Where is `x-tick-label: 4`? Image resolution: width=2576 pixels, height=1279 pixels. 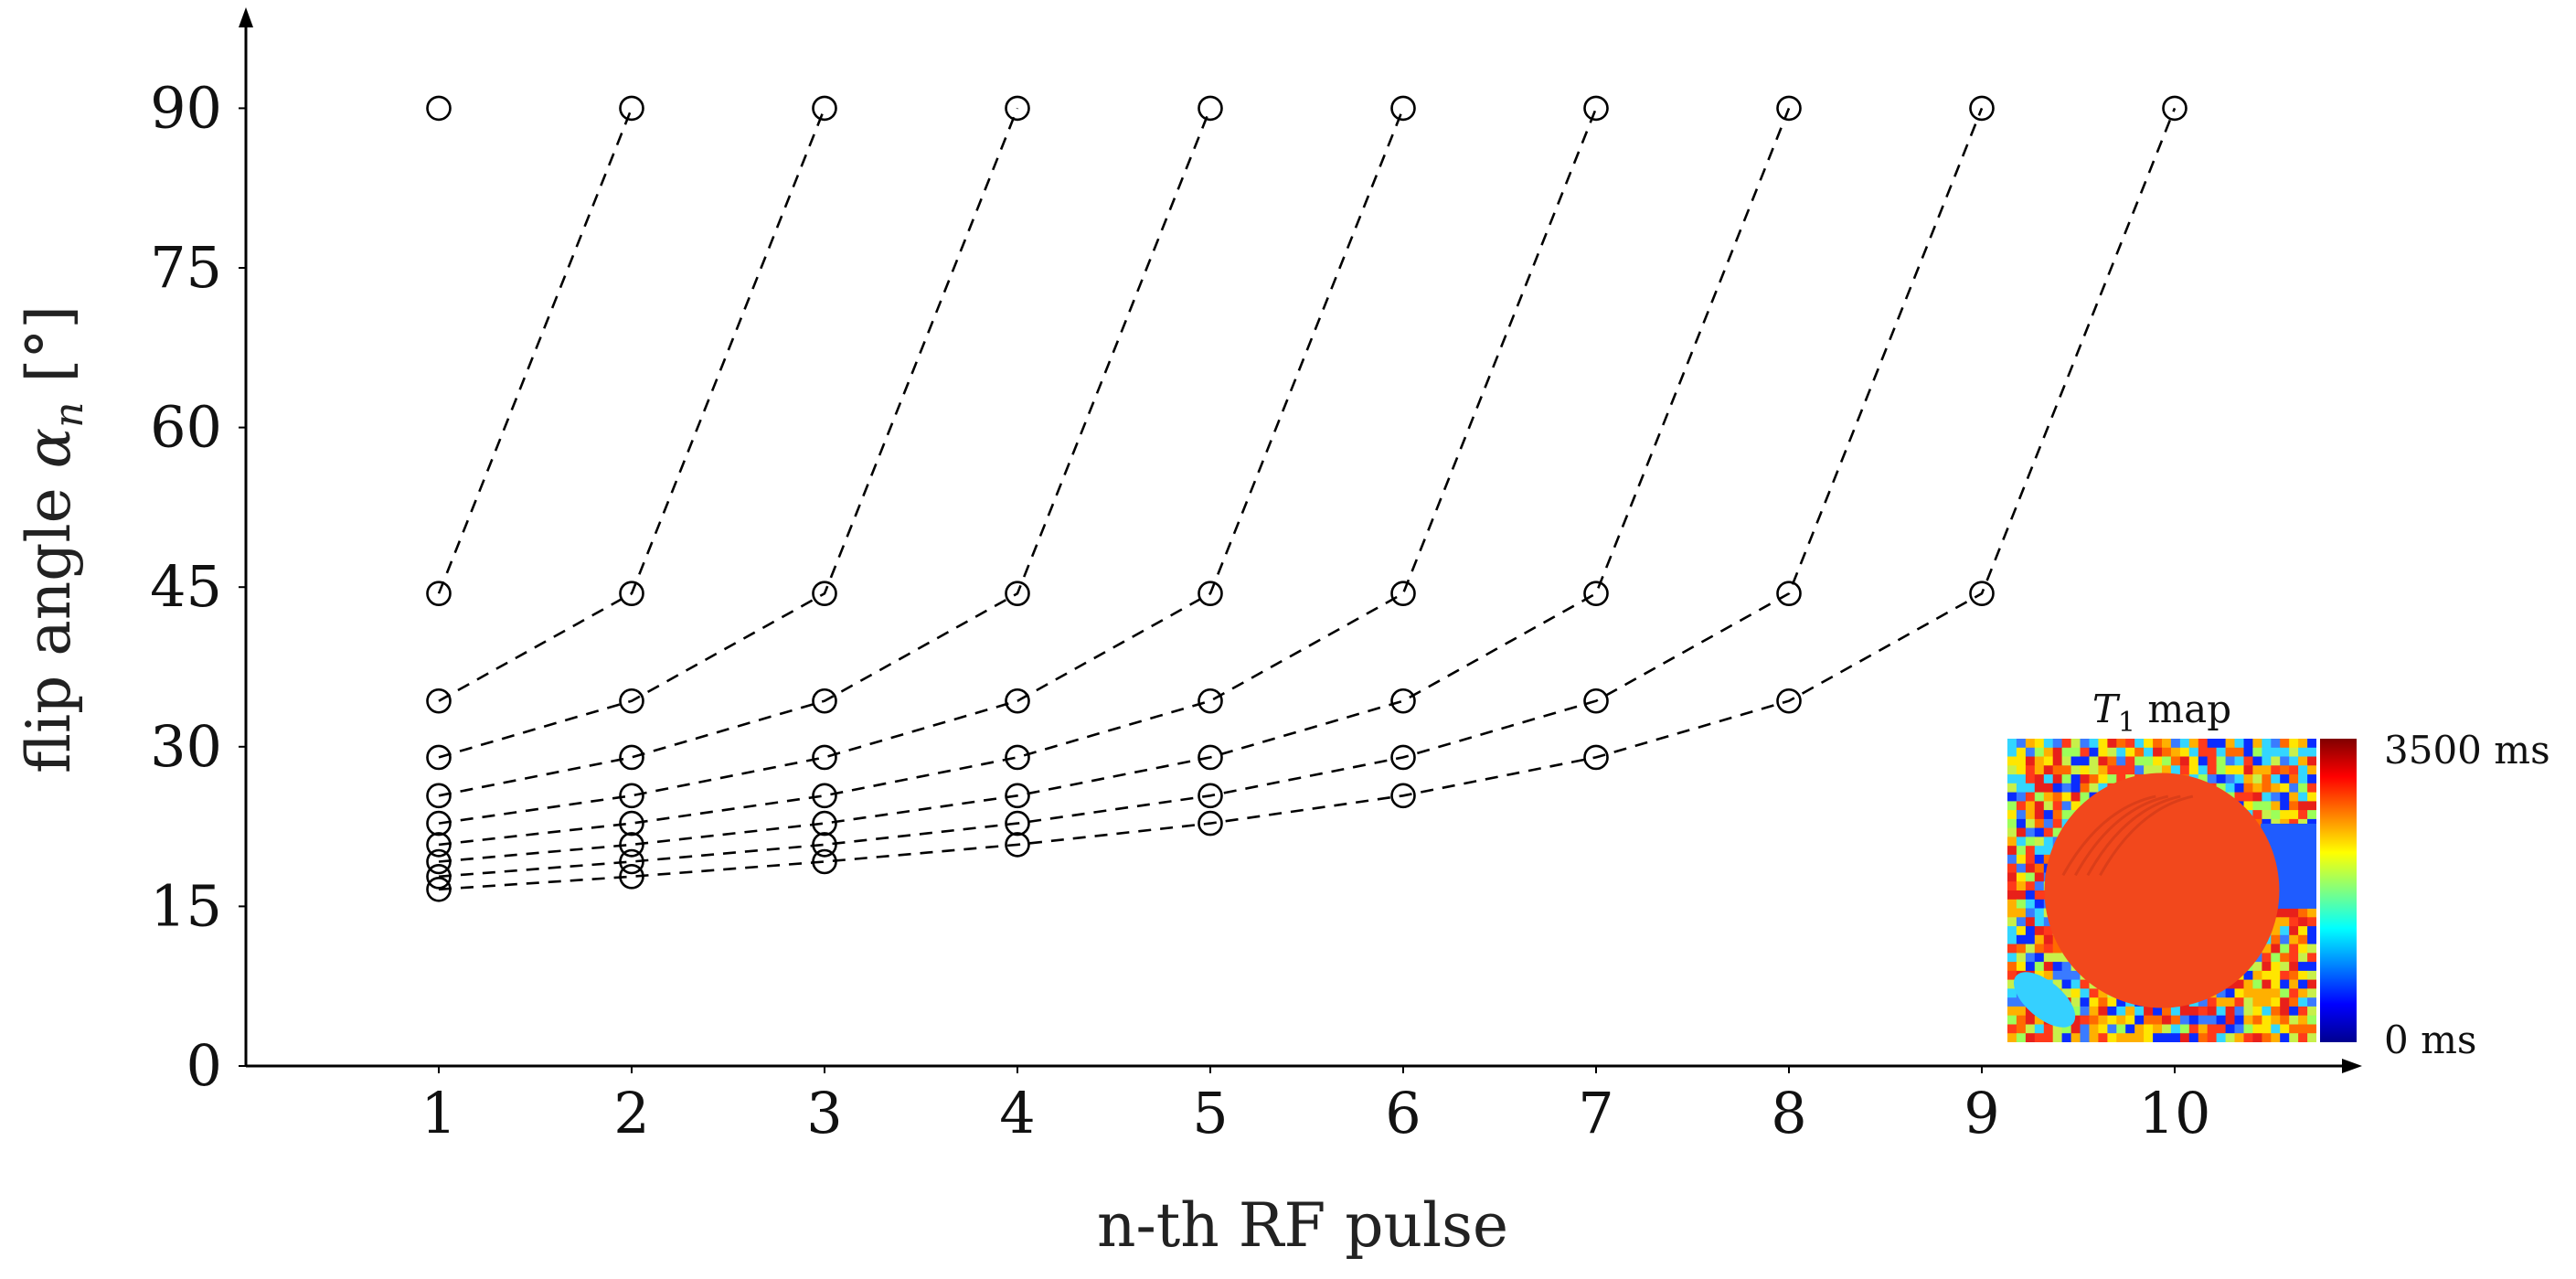
x-tick-label: 4 is located at coordinates (1017, 1113).